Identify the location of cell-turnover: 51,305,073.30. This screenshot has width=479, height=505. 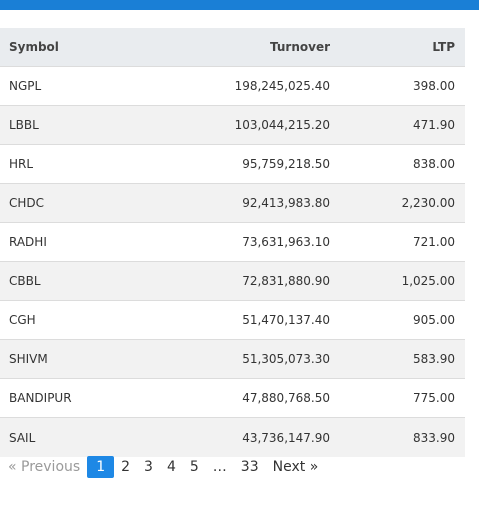
(286, 359).